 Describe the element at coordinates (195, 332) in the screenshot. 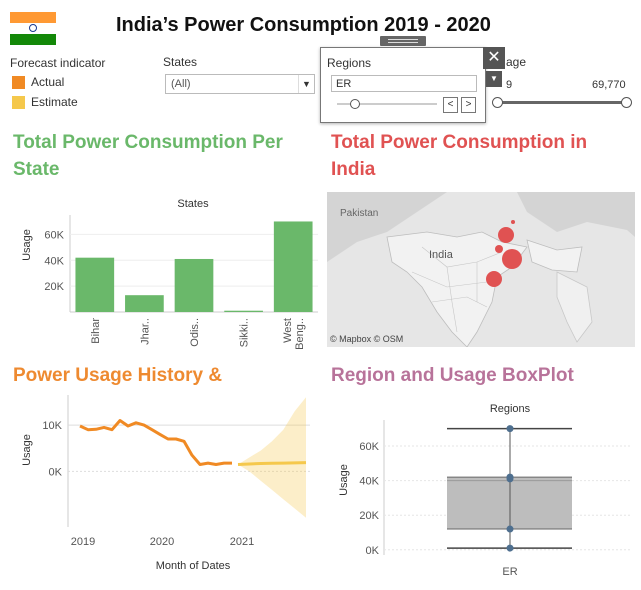

I see `bar-xtick-label: Odis..` at that location.